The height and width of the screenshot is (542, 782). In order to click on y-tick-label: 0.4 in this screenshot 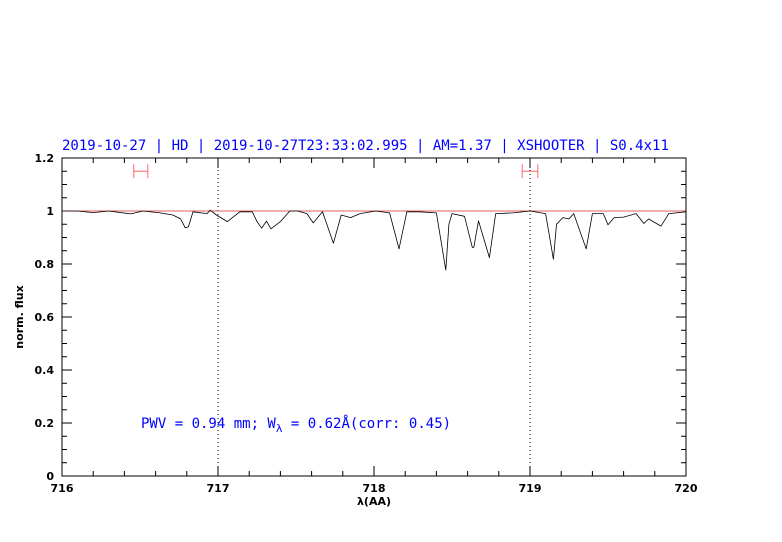, I will do `click(45, 370)`.